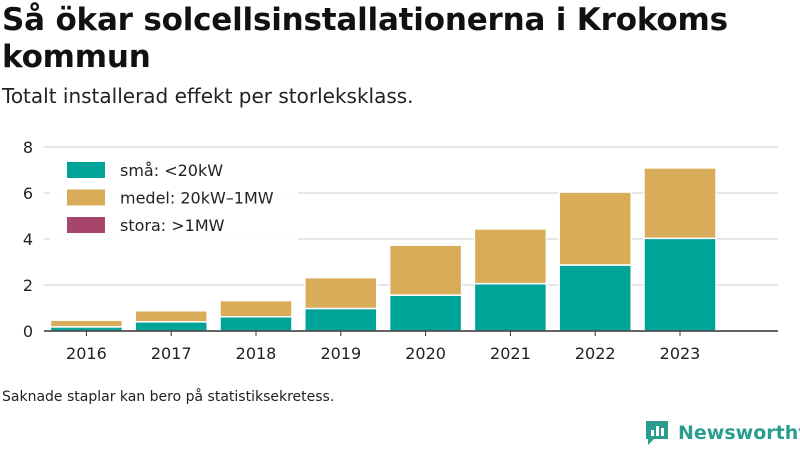 The width and height of the screenshot is (800, 450). What do you see at coordinates (28, 193) in the screenshot?
I see `y-tick-label: 6` at bounding box center [28, 193].